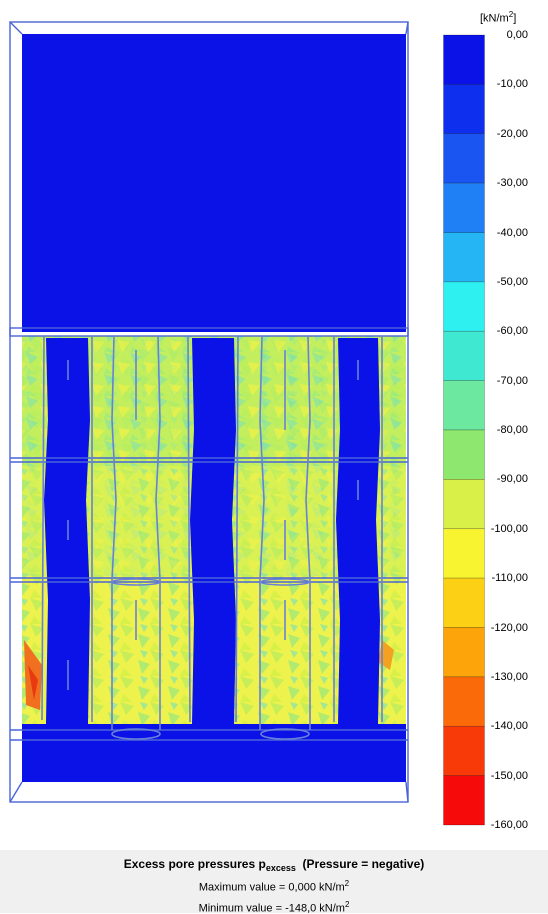 The width and height of the screenshot is (548, 914). I want to click on legend-tick-label: -20,00, so click(512, 133).